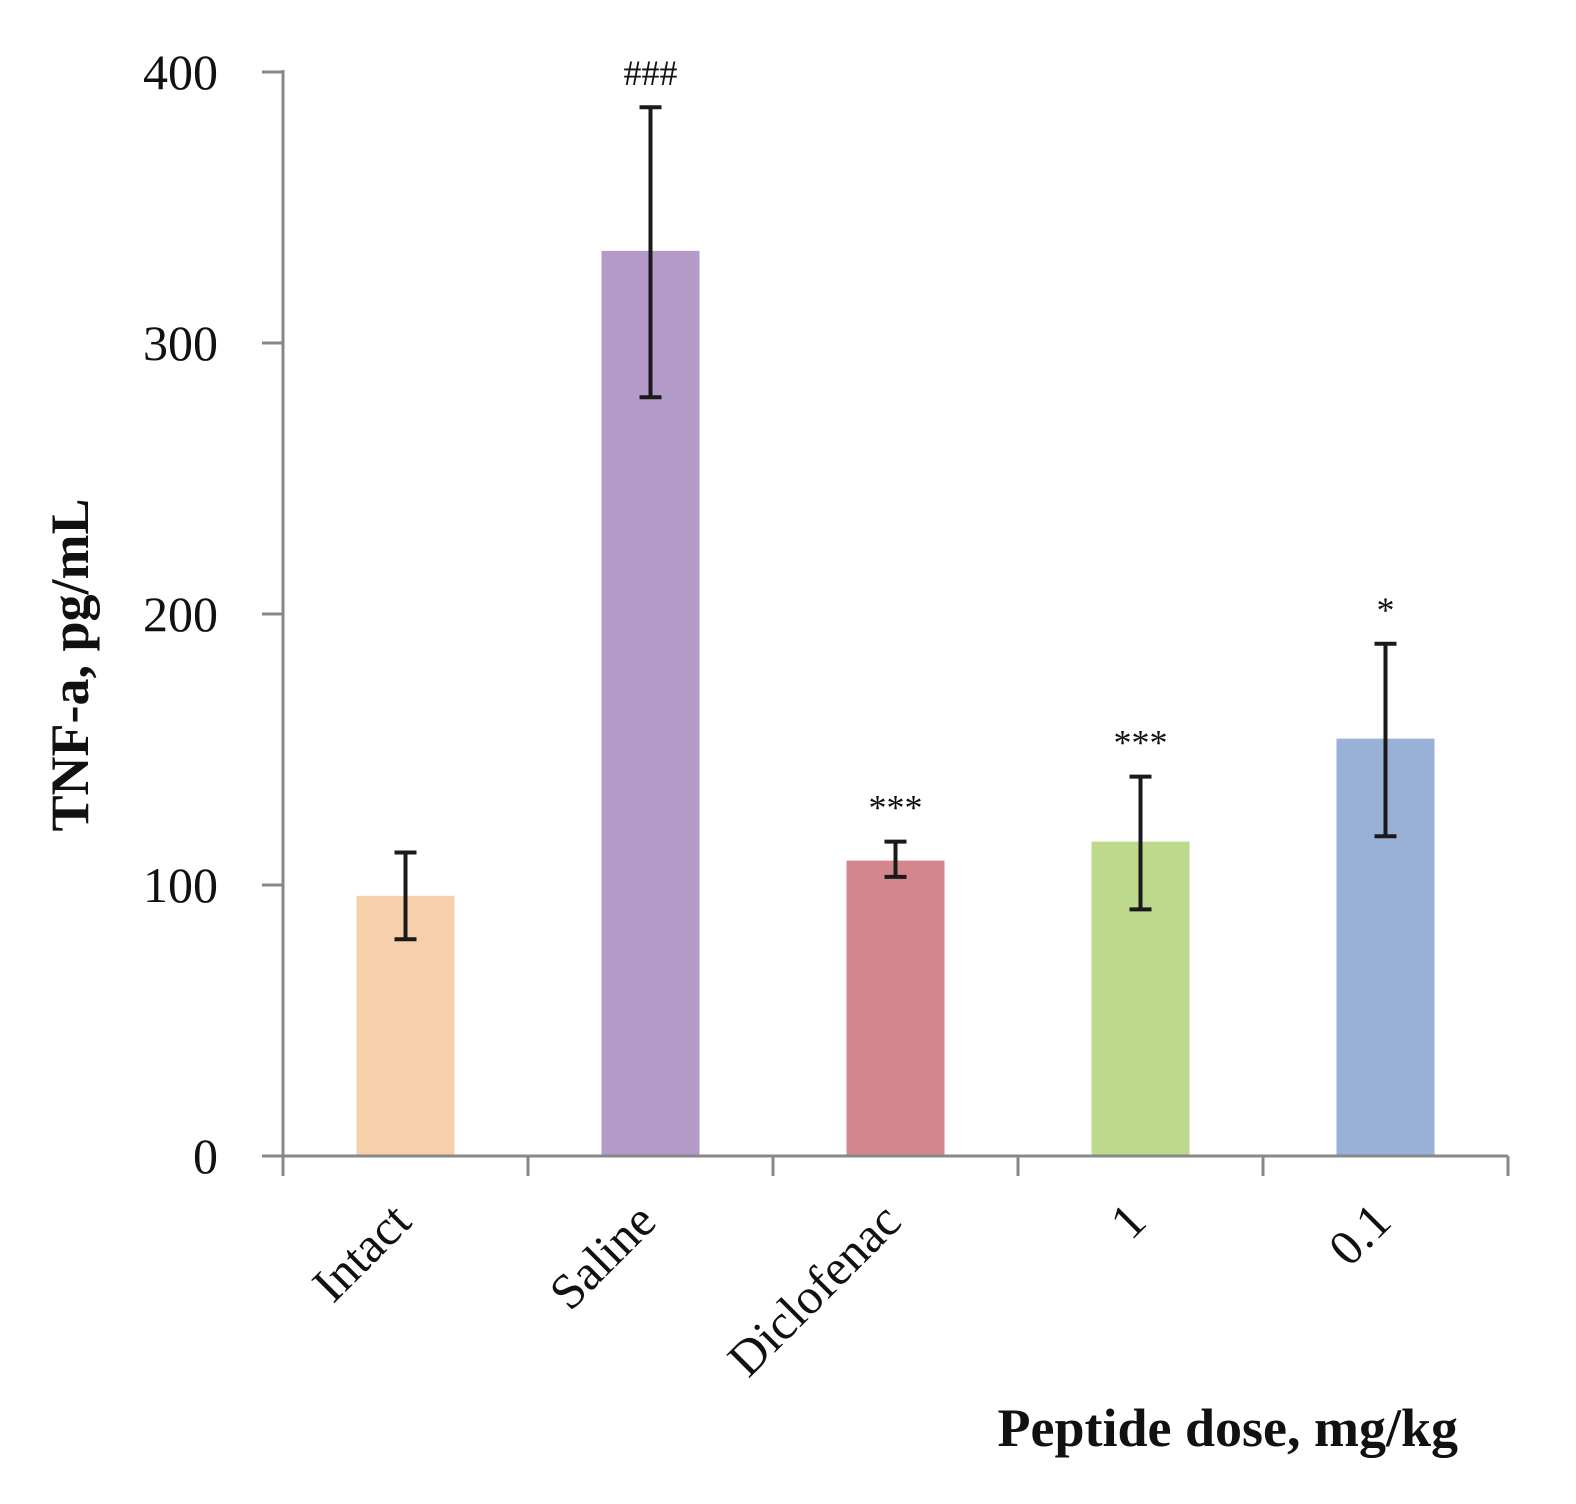 This screenshot has height=1504, width=1576. Describe the element at coordinates (1141, 743) in the screenshot. I see `significance-label-1: ***` at that location.